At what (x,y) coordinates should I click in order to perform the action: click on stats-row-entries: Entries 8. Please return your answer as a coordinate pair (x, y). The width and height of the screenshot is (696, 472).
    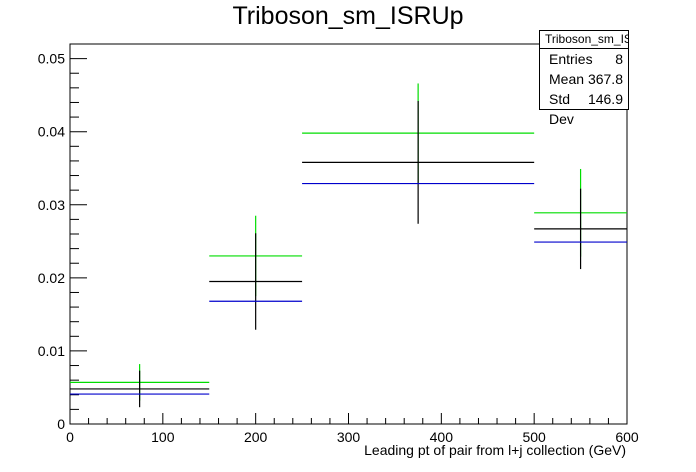
    Looking at the image, I should click on (584, 59).